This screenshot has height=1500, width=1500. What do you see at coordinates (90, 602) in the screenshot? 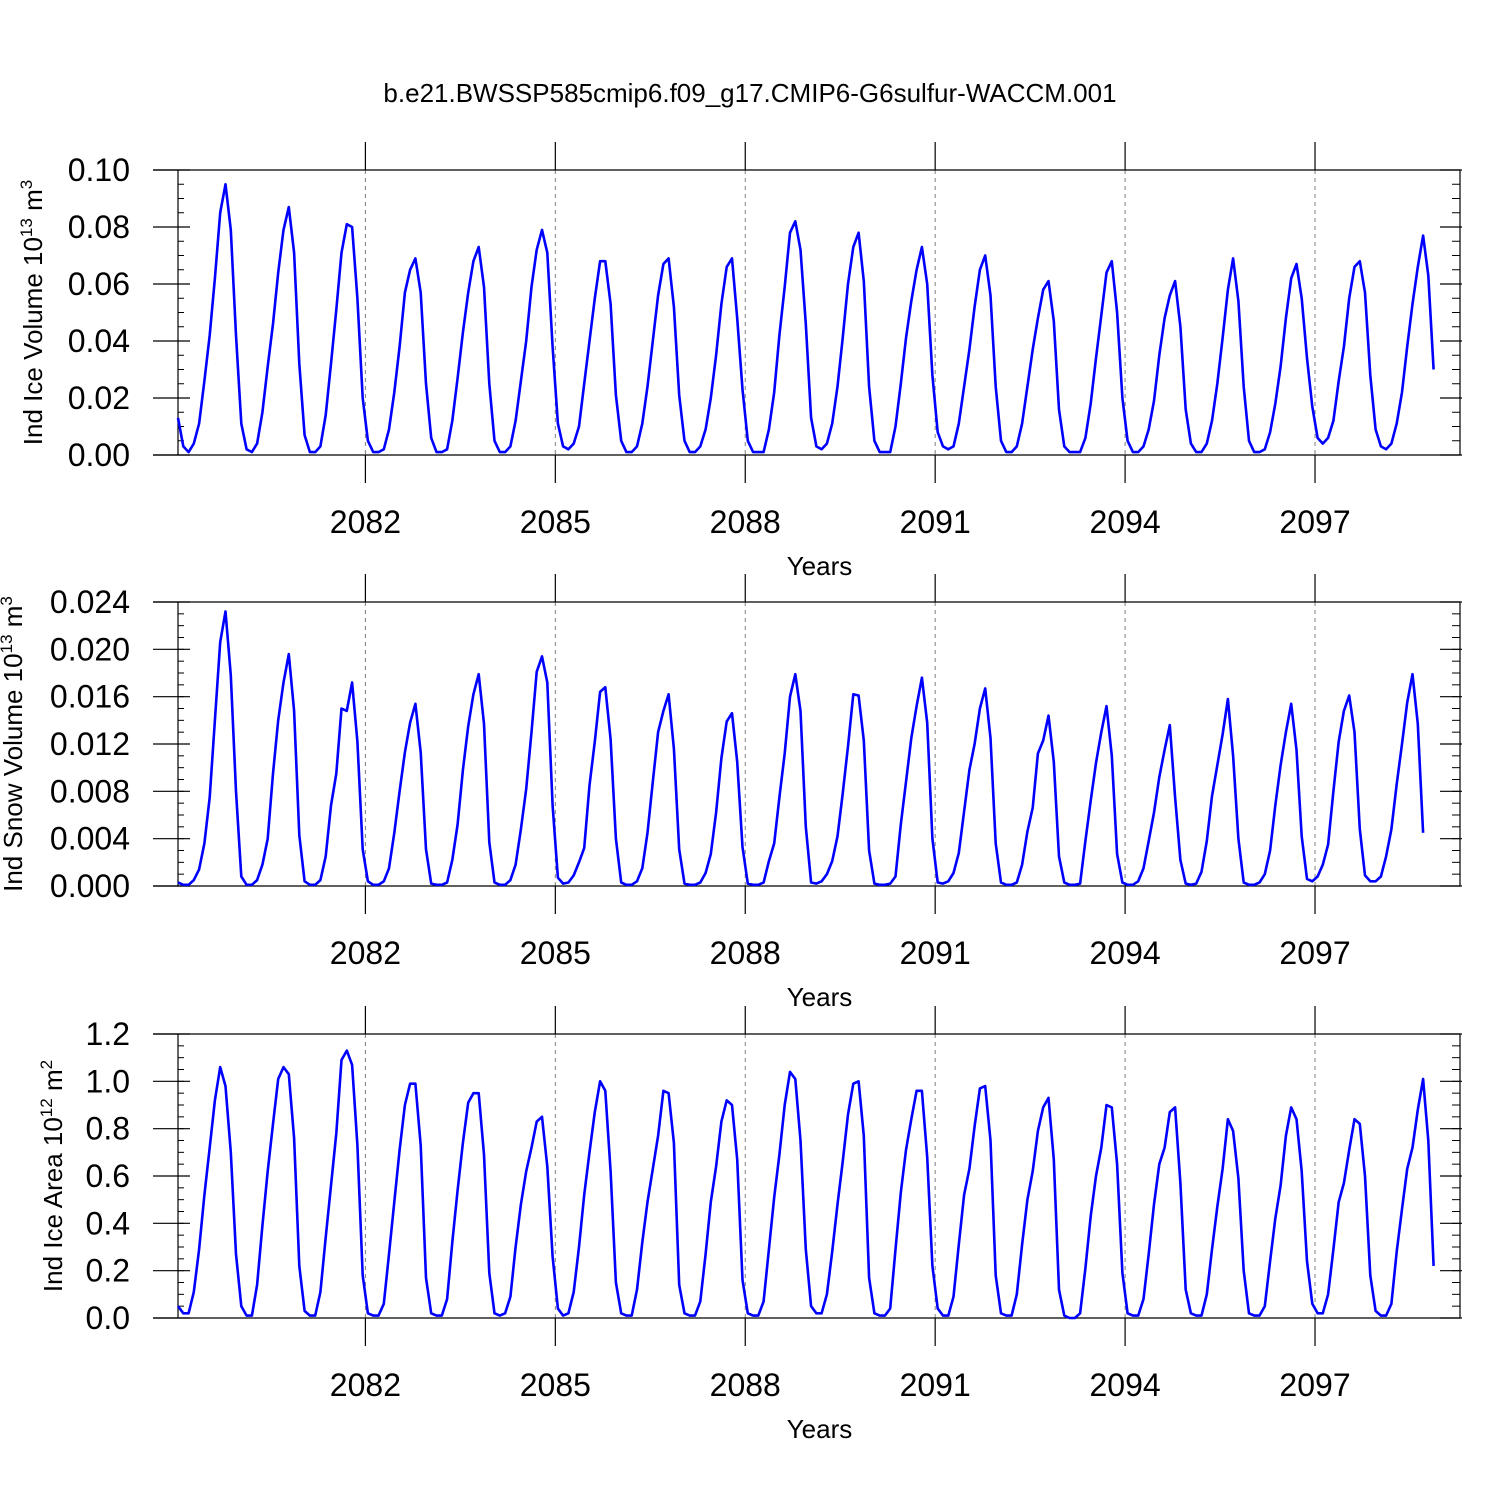
I see `y-tick-label: 0.024` at bounding box center [90, 602].